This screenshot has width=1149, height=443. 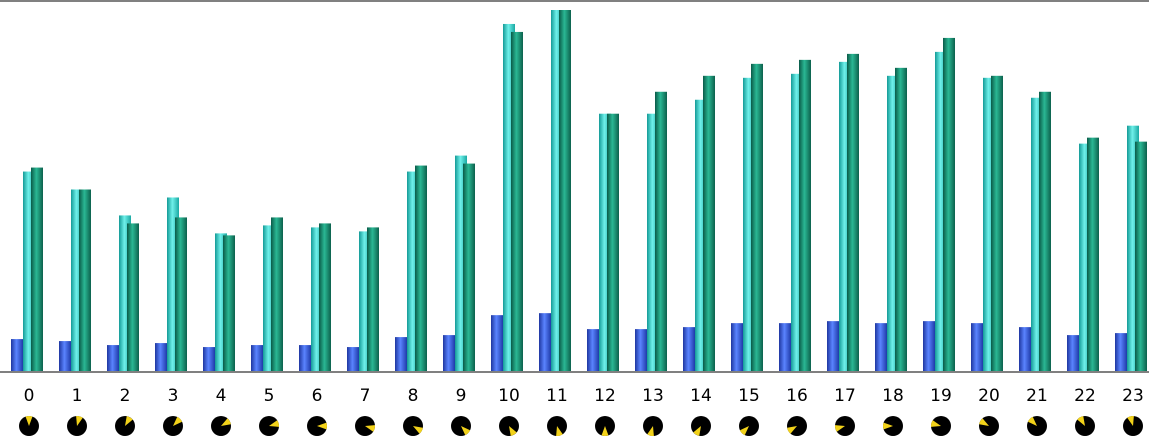 What do you see at coordinates (461, 396) in the screenshot?
I see `x-tick-label: 9` at bounding box center [461, 396].